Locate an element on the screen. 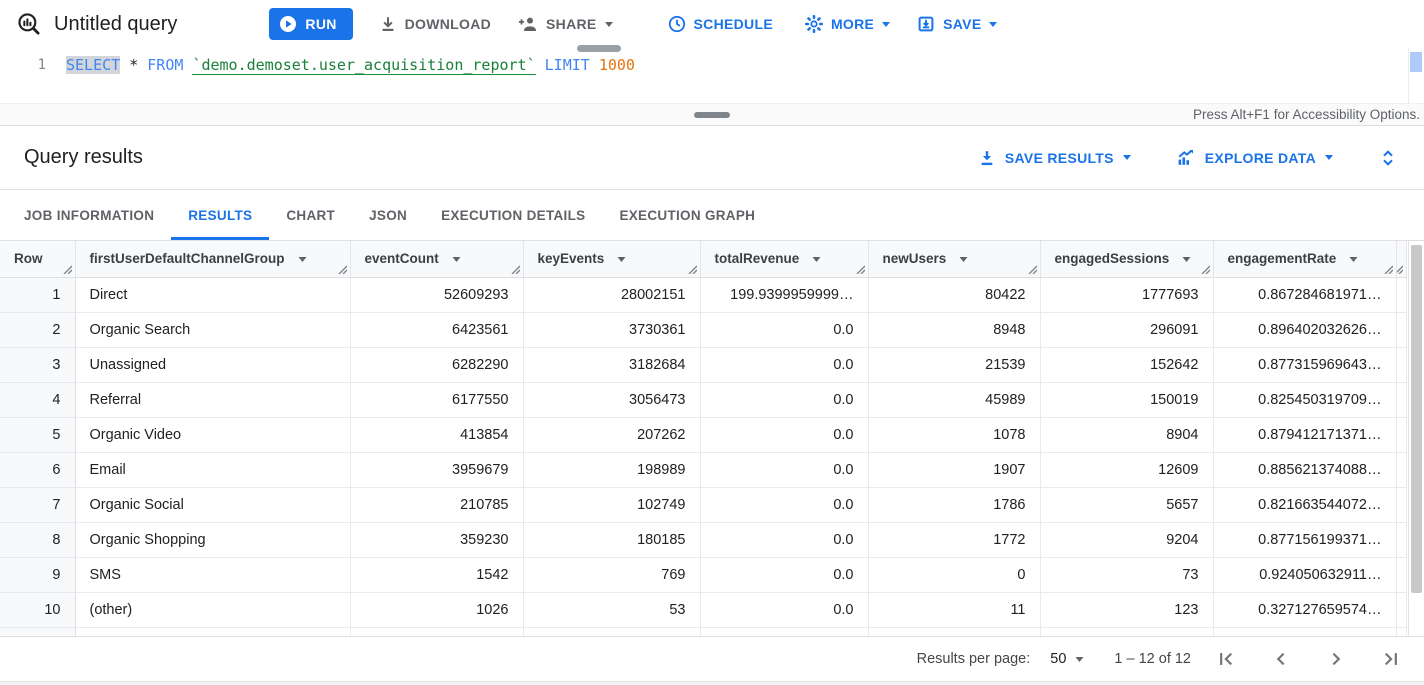  table-cell: 150019 is located at coordinates (1127, 400).